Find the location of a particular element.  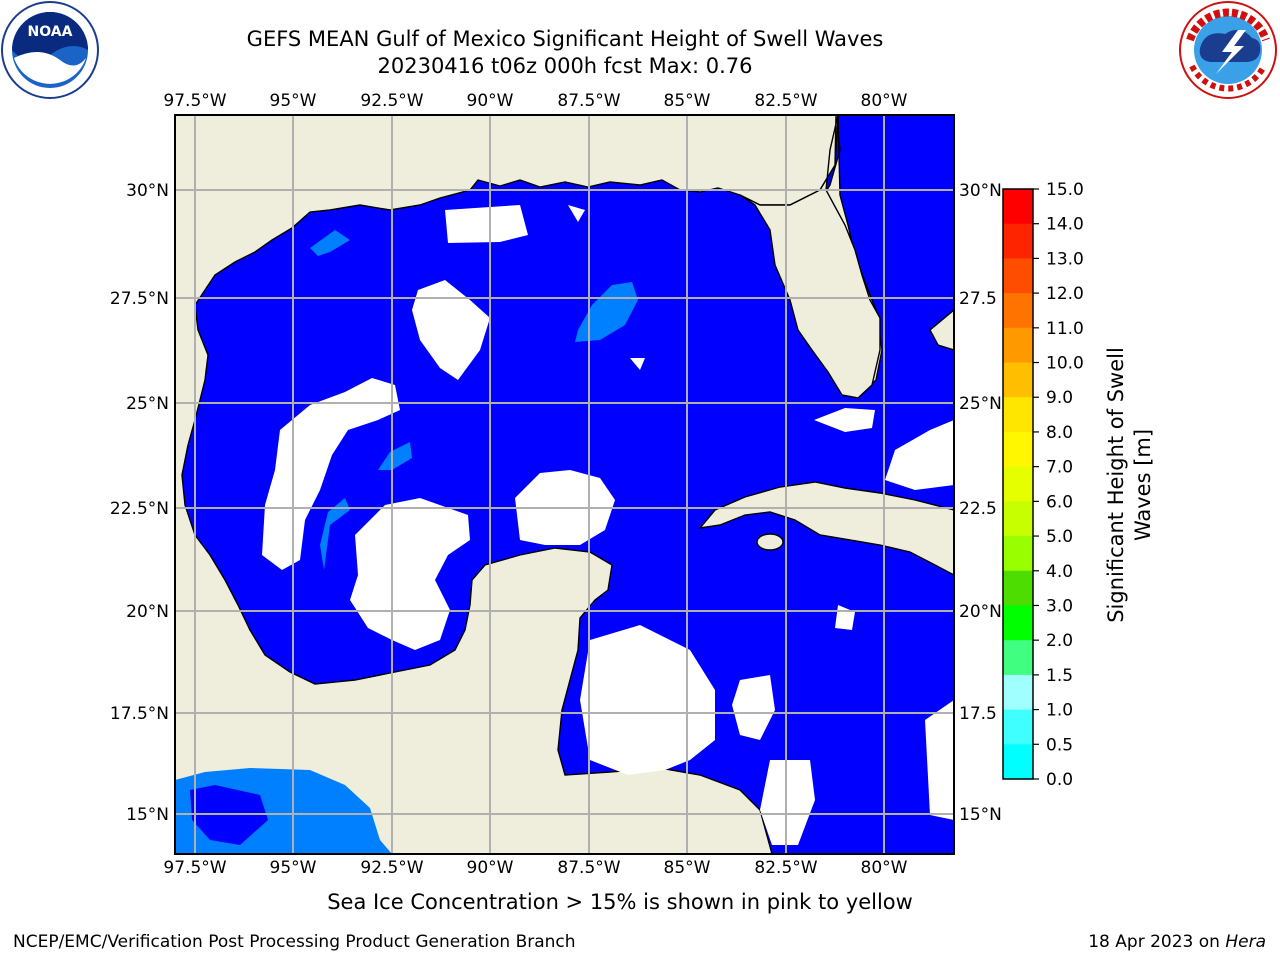

colorbar-frame is located at coordinates (1018, 484).